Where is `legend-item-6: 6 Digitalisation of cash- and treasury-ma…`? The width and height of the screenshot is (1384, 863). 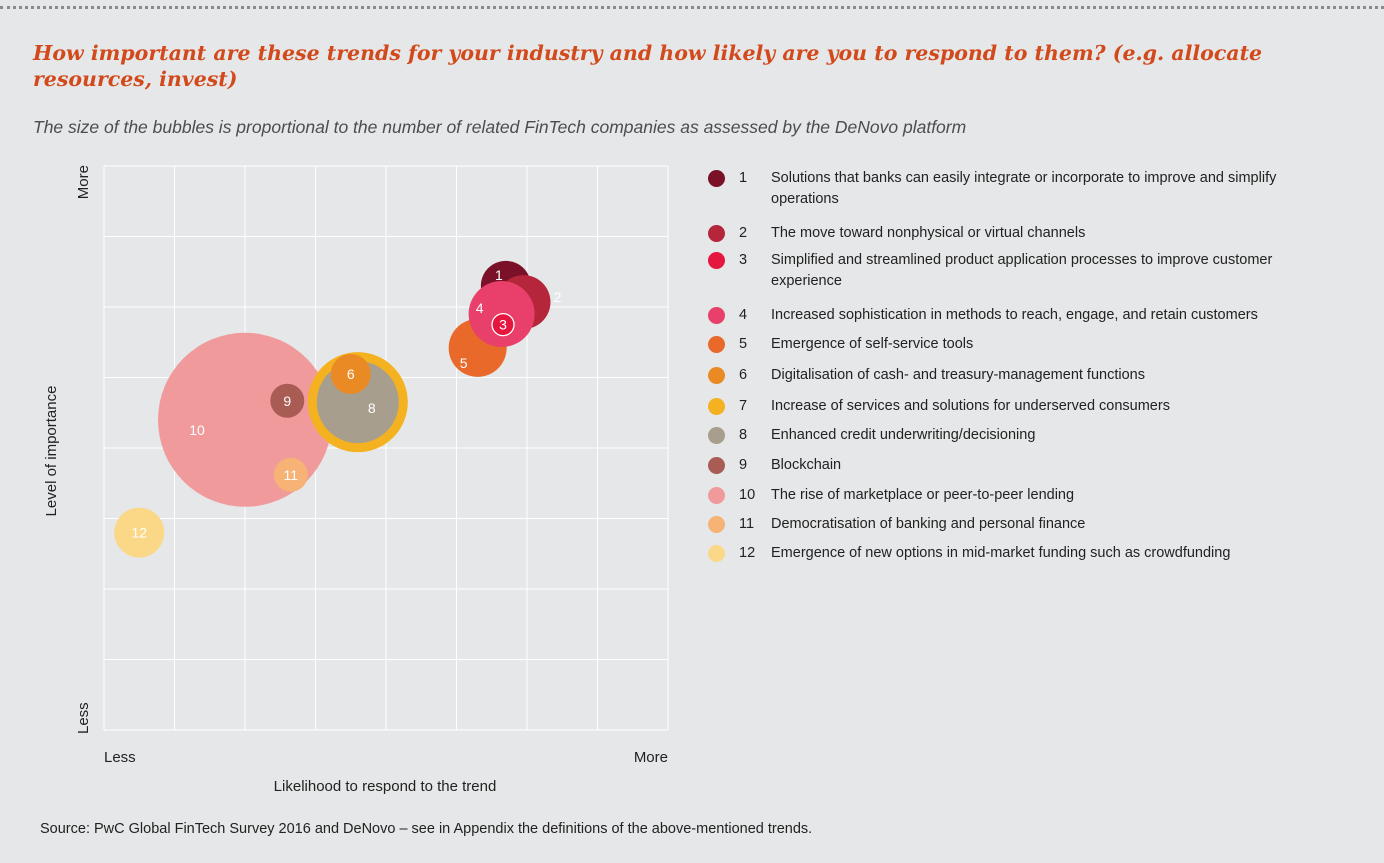
legend-item-6: 6 Digitalisation of cash- and treasury-ma… is located at coordinates (1028, 375).